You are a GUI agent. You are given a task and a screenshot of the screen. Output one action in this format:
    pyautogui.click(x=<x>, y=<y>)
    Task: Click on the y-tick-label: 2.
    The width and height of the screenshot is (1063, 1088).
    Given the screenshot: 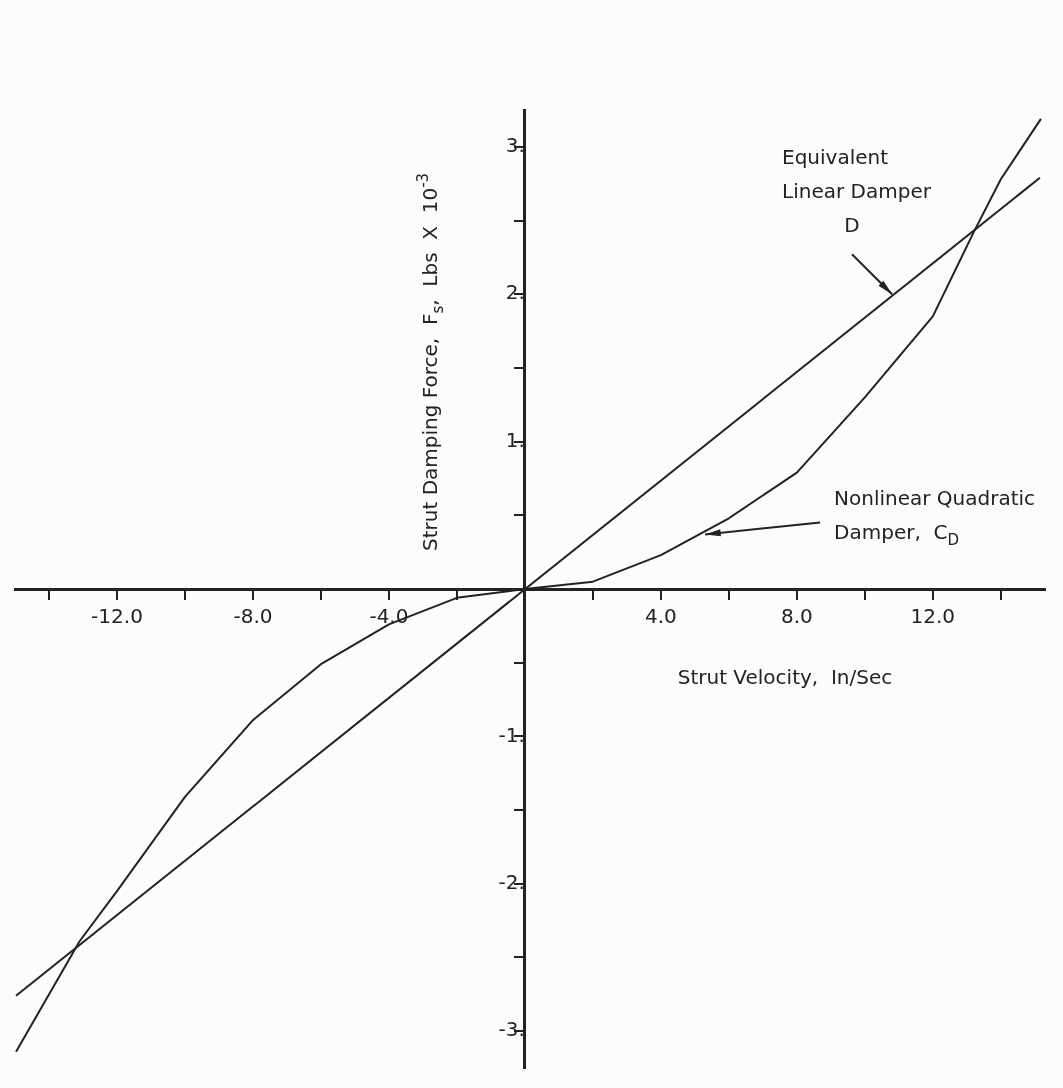 What is the action you would take?
    pyautogui.click(x=515, y=292)
    